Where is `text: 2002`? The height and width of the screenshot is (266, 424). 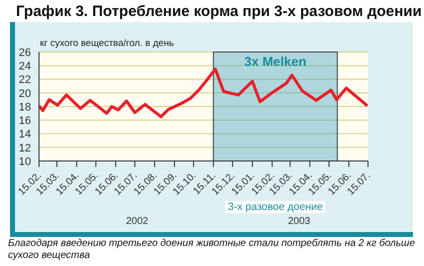
text: 2002 is located at coordinates (137, 221).